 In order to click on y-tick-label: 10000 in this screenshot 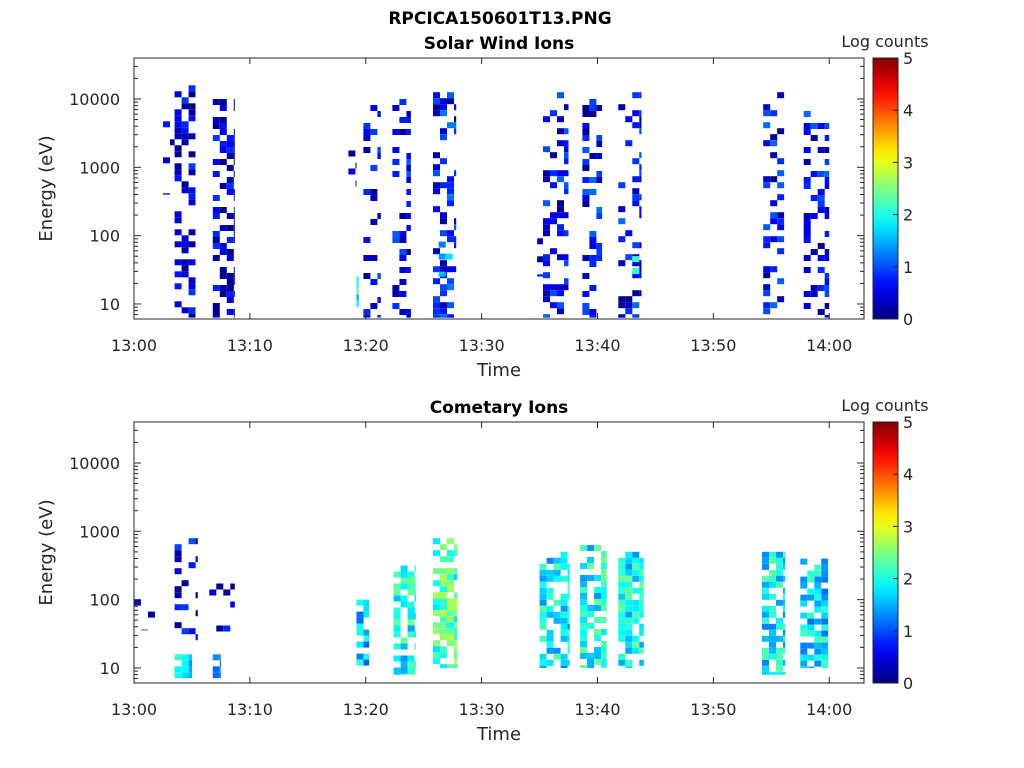, I will do `click(94, 463)`.